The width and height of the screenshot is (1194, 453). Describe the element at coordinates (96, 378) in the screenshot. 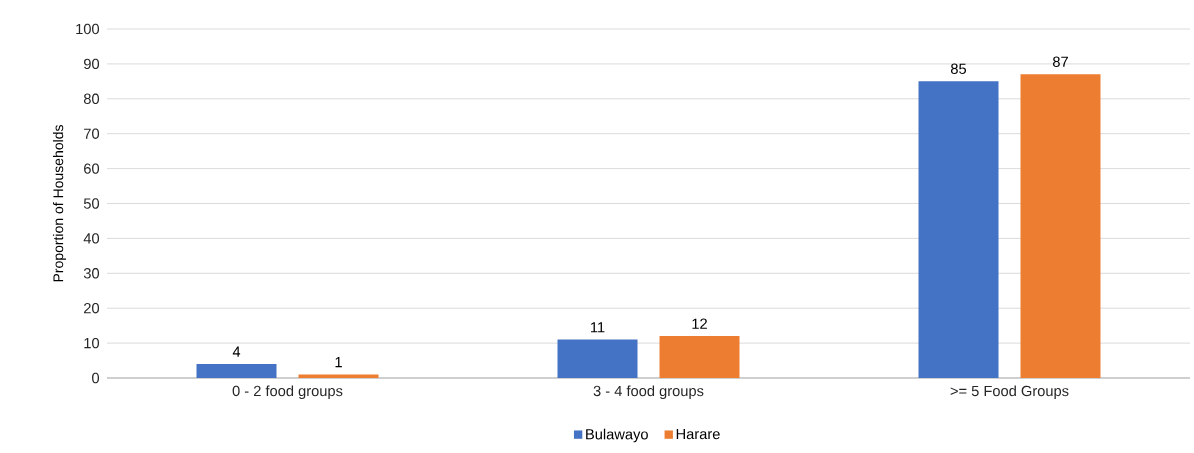

I see `y-tick-label: 0` at that location.